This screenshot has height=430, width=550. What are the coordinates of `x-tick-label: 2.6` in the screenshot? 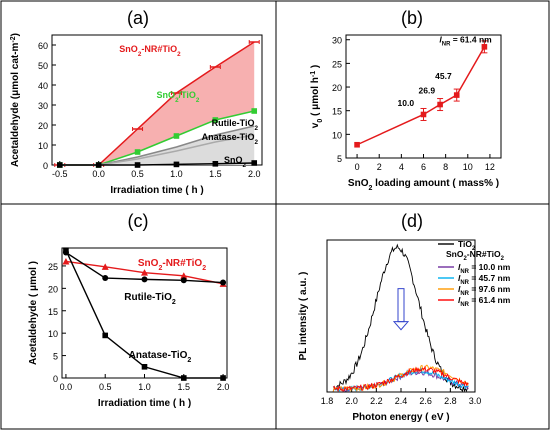 It's located at (425, 401).